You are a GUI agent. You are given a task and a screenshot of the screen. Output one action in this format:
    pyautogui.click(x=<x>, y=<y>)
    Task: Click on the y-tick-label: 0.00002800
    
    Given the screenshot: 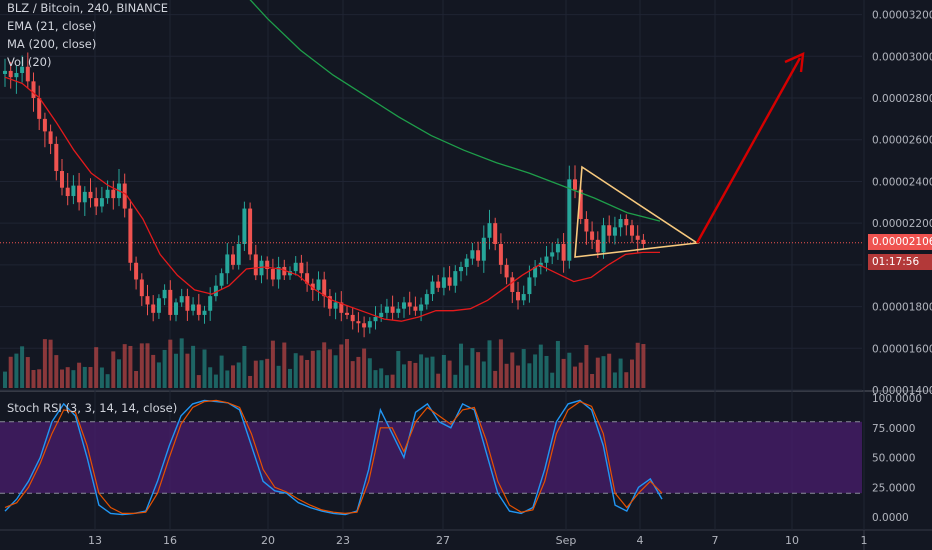 What is the action you would take?
    pyautogui.click(x=902, y=99)
    